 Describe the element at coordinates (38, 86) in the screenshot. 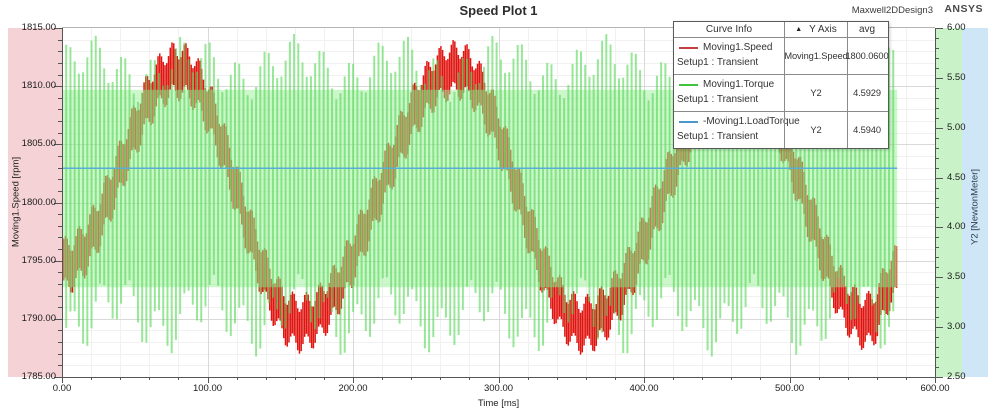

I see `left-axis-tick-label: 1810.00` at that location.